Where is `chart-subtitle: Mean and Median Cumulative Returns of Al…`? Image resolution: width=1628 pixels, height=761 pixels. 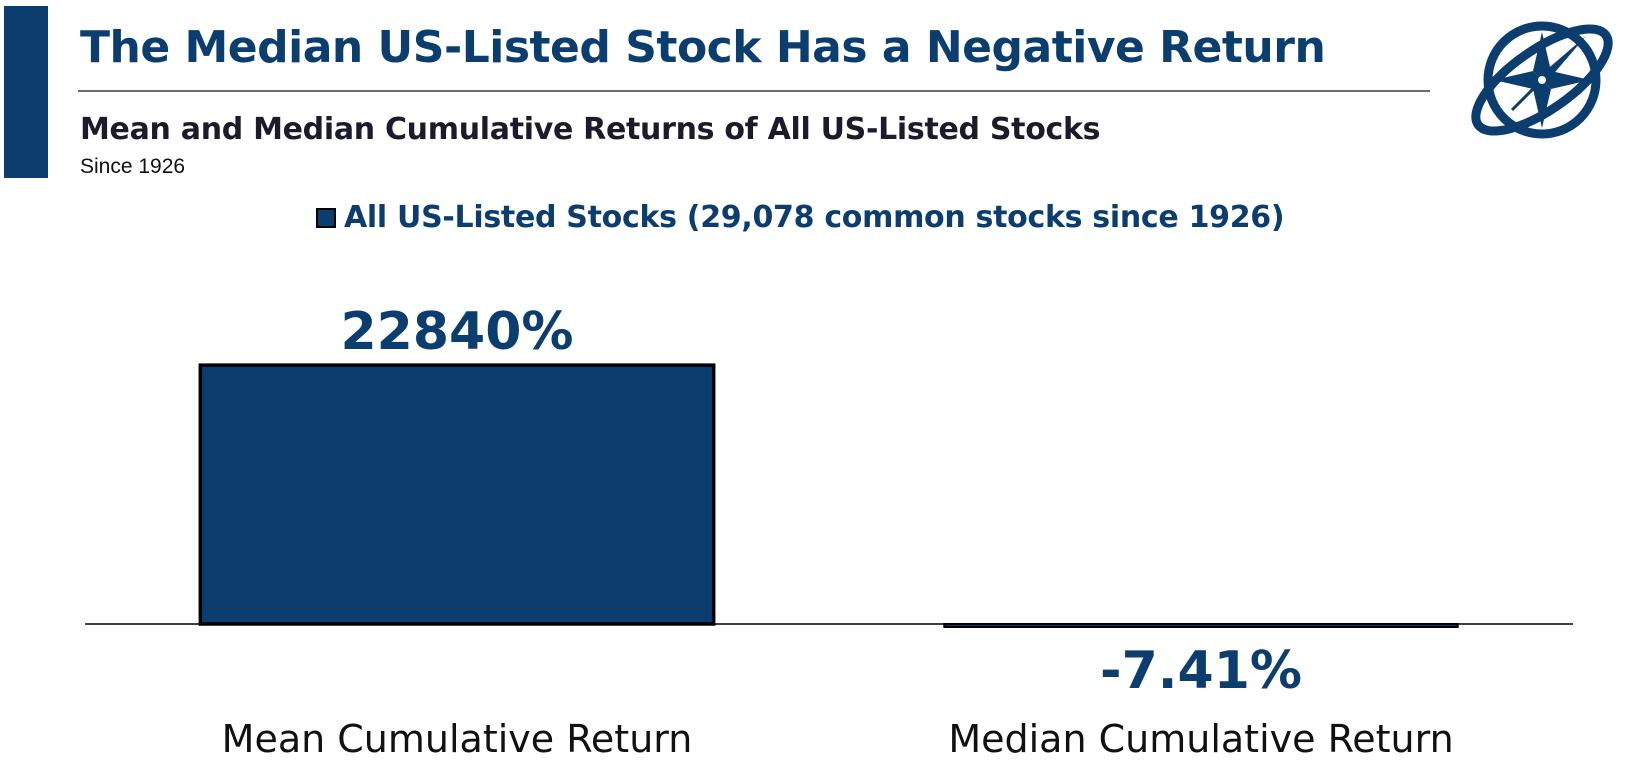
chart-subtitle: Mean and Median Cumulative Returns of Al… is located at coordinates (590, 129).